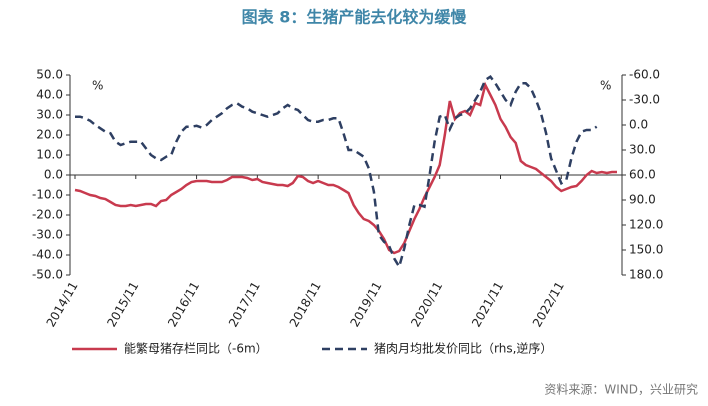 This screenshot has height=406, width=708. I want to click on y2-tick-label: 0.0, so click(638, 125).